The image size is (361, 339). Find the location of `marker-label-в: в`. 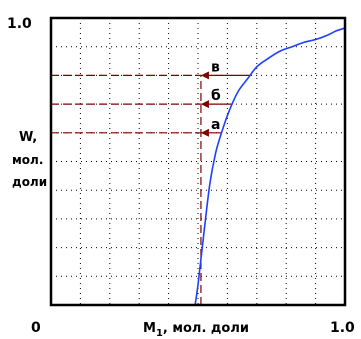

marker-label-в: в is located at coordinates (215, 67).